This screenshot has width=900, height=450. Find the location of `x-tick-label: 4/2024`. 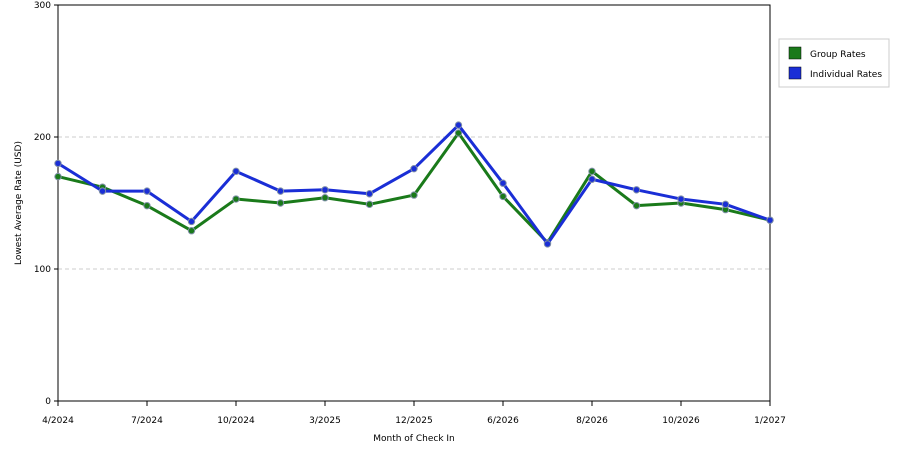

x-tick-label: 4/2024 is located at coordinates (58, 421).